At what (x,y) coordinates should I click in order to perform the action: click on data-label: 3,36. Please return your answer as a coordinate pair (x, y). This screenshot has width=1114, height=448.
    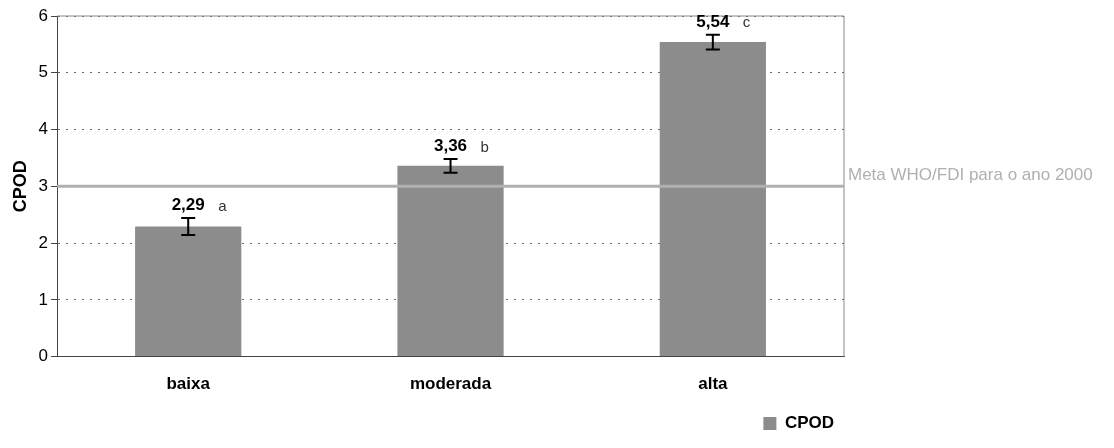
    Looking at the image, I should click on (450, 146).